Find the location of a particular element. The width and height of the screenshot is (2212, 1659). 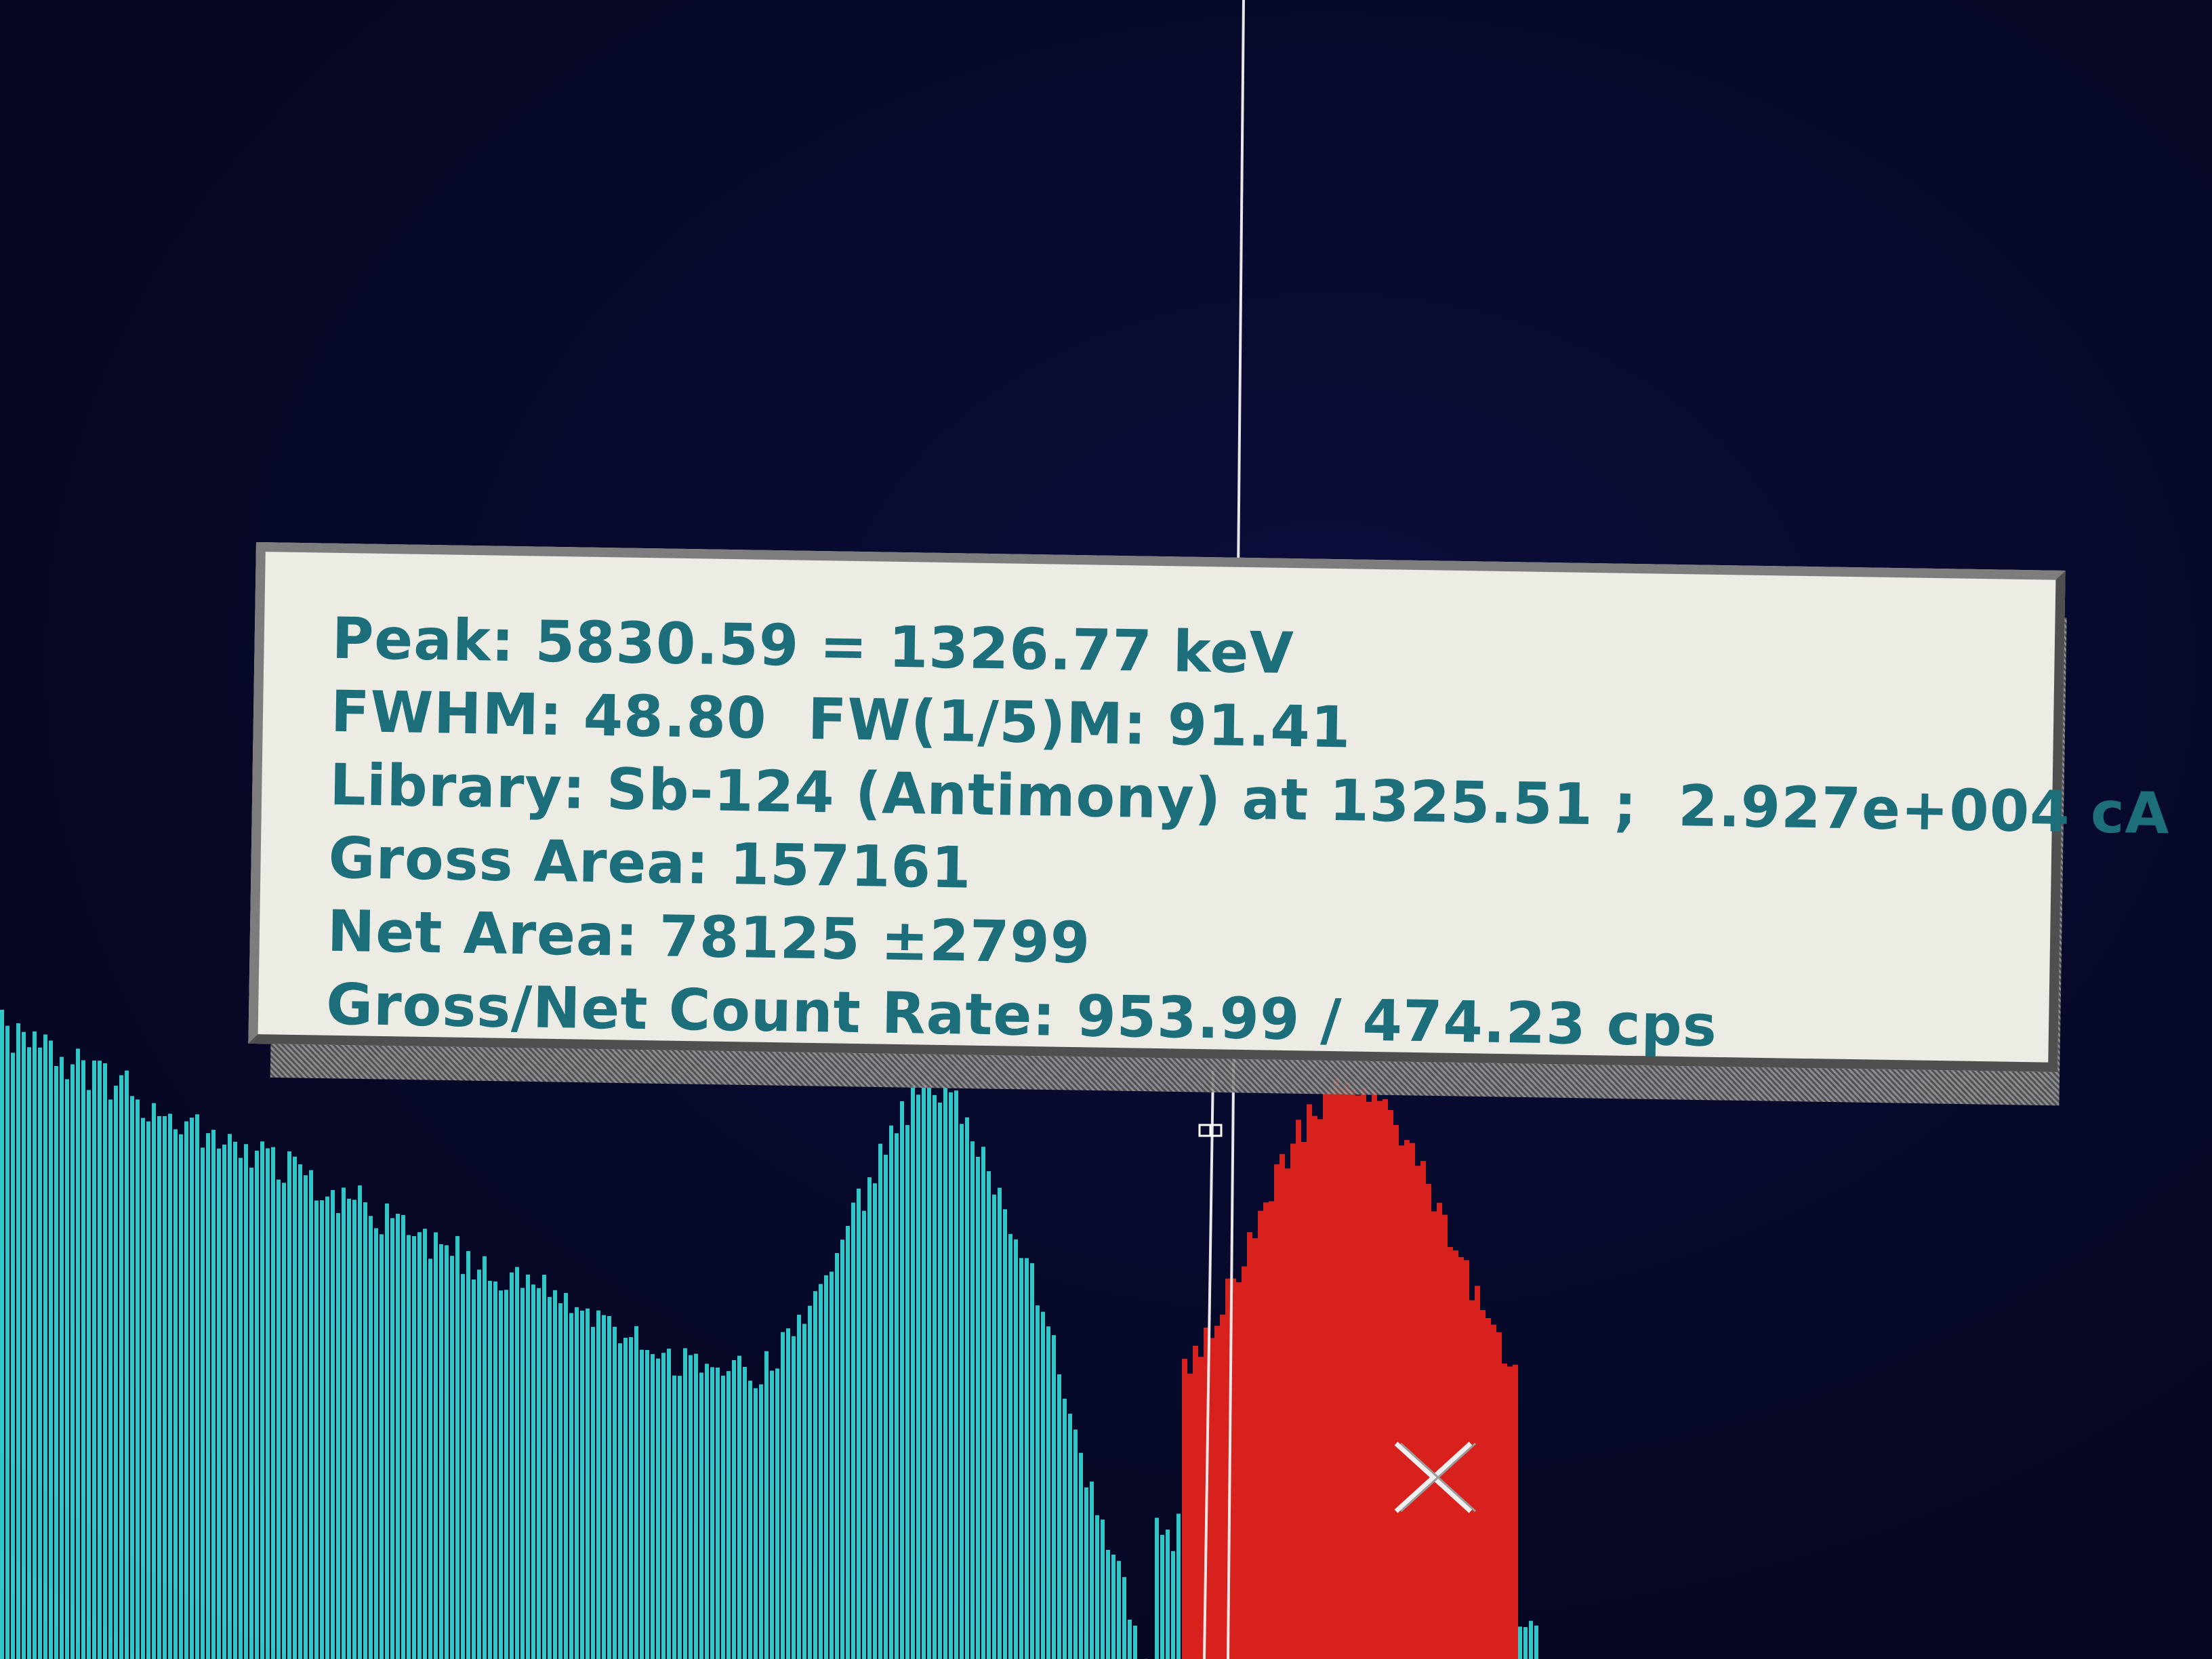

roi-marker-line is located at coordinates (1208, 1364).